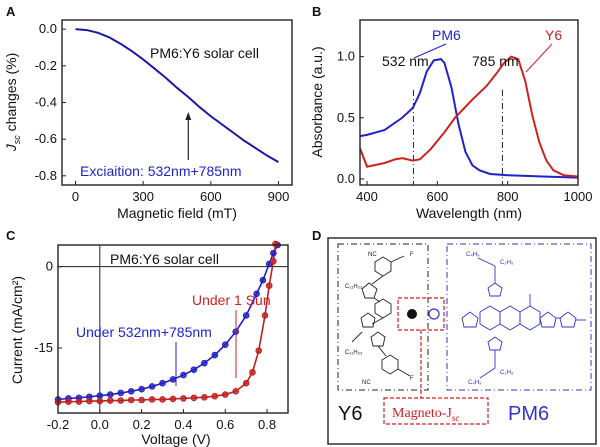  I want to click on y6-label-nc-top: NC, so click(372, 255).